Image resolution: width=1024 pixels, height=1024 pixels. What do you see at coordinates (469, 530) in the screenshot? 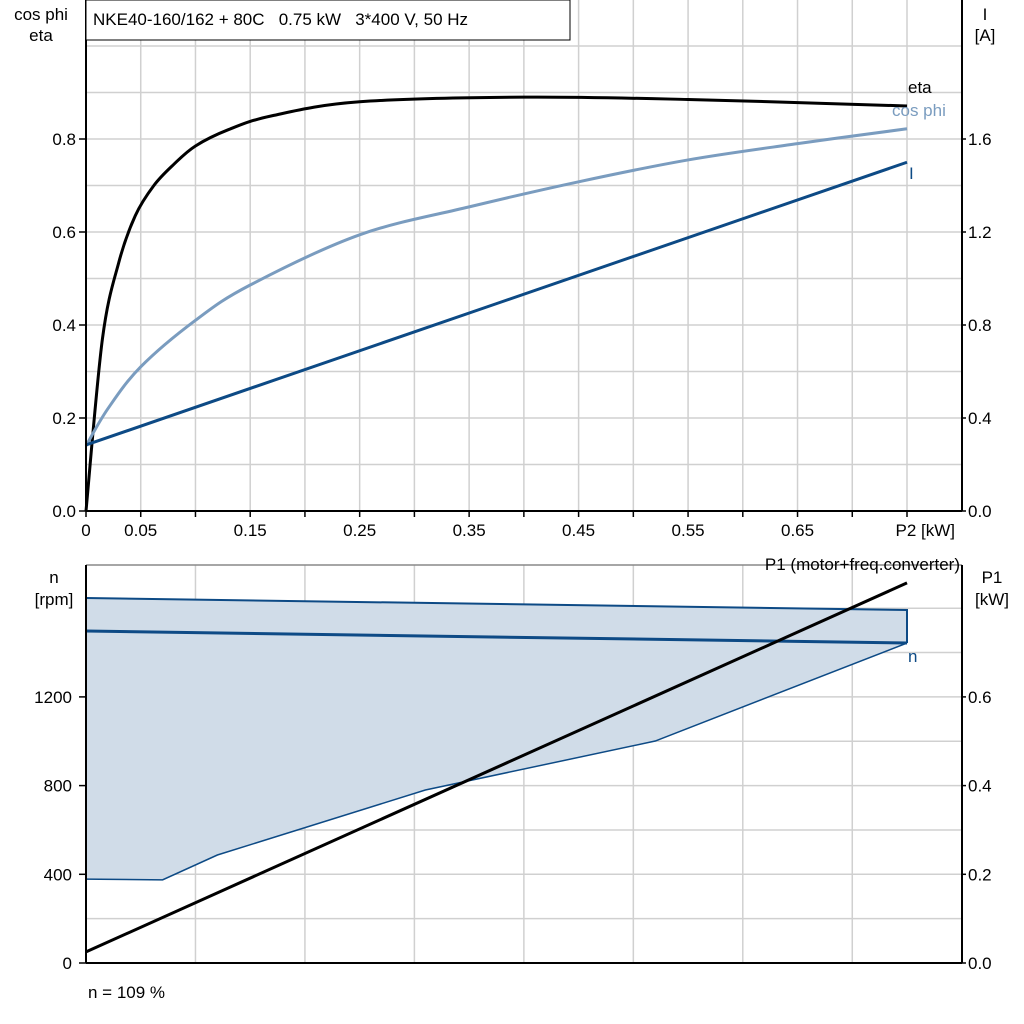
I see `x-tick-label: 0.35` at bounding box center [469, 530].